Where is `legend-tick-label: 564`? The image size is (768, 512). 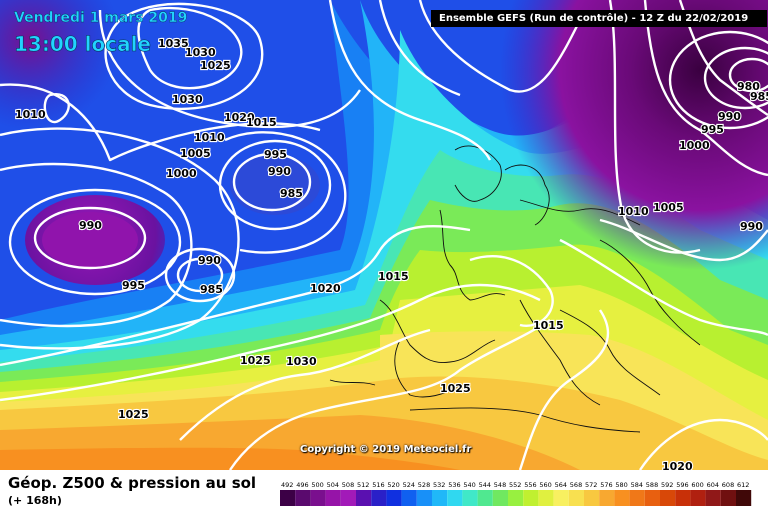 legend-tick-label: 564 is located at coordinates (561, 485).